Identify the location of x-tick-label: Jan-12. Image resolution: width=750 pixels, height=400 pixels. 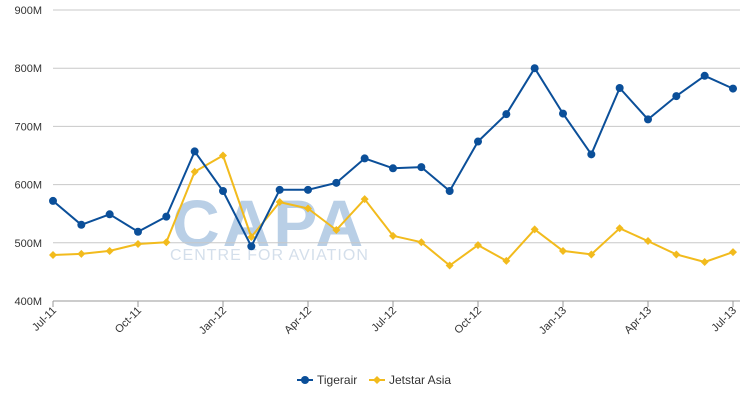
(213, 321).